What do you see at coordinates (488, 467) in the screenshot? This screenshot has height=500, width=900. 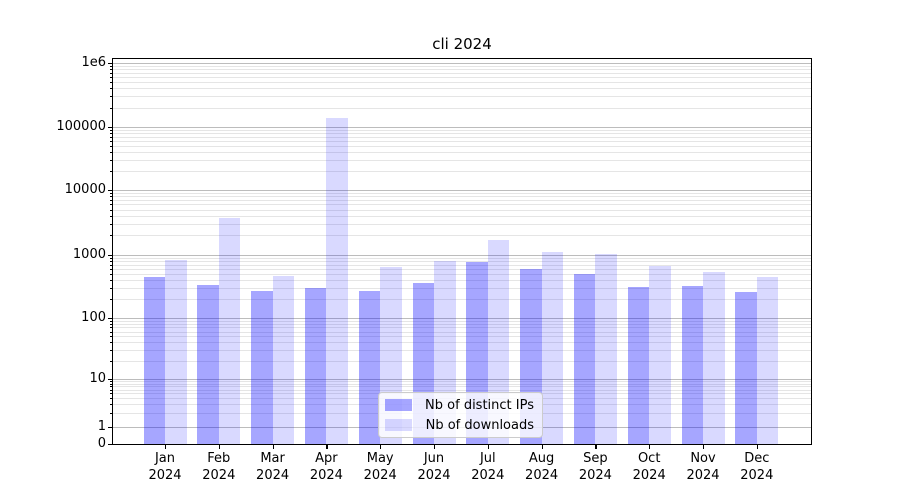 I see `x-tick-label: Jul 2024` at bounding box center [488, 467].